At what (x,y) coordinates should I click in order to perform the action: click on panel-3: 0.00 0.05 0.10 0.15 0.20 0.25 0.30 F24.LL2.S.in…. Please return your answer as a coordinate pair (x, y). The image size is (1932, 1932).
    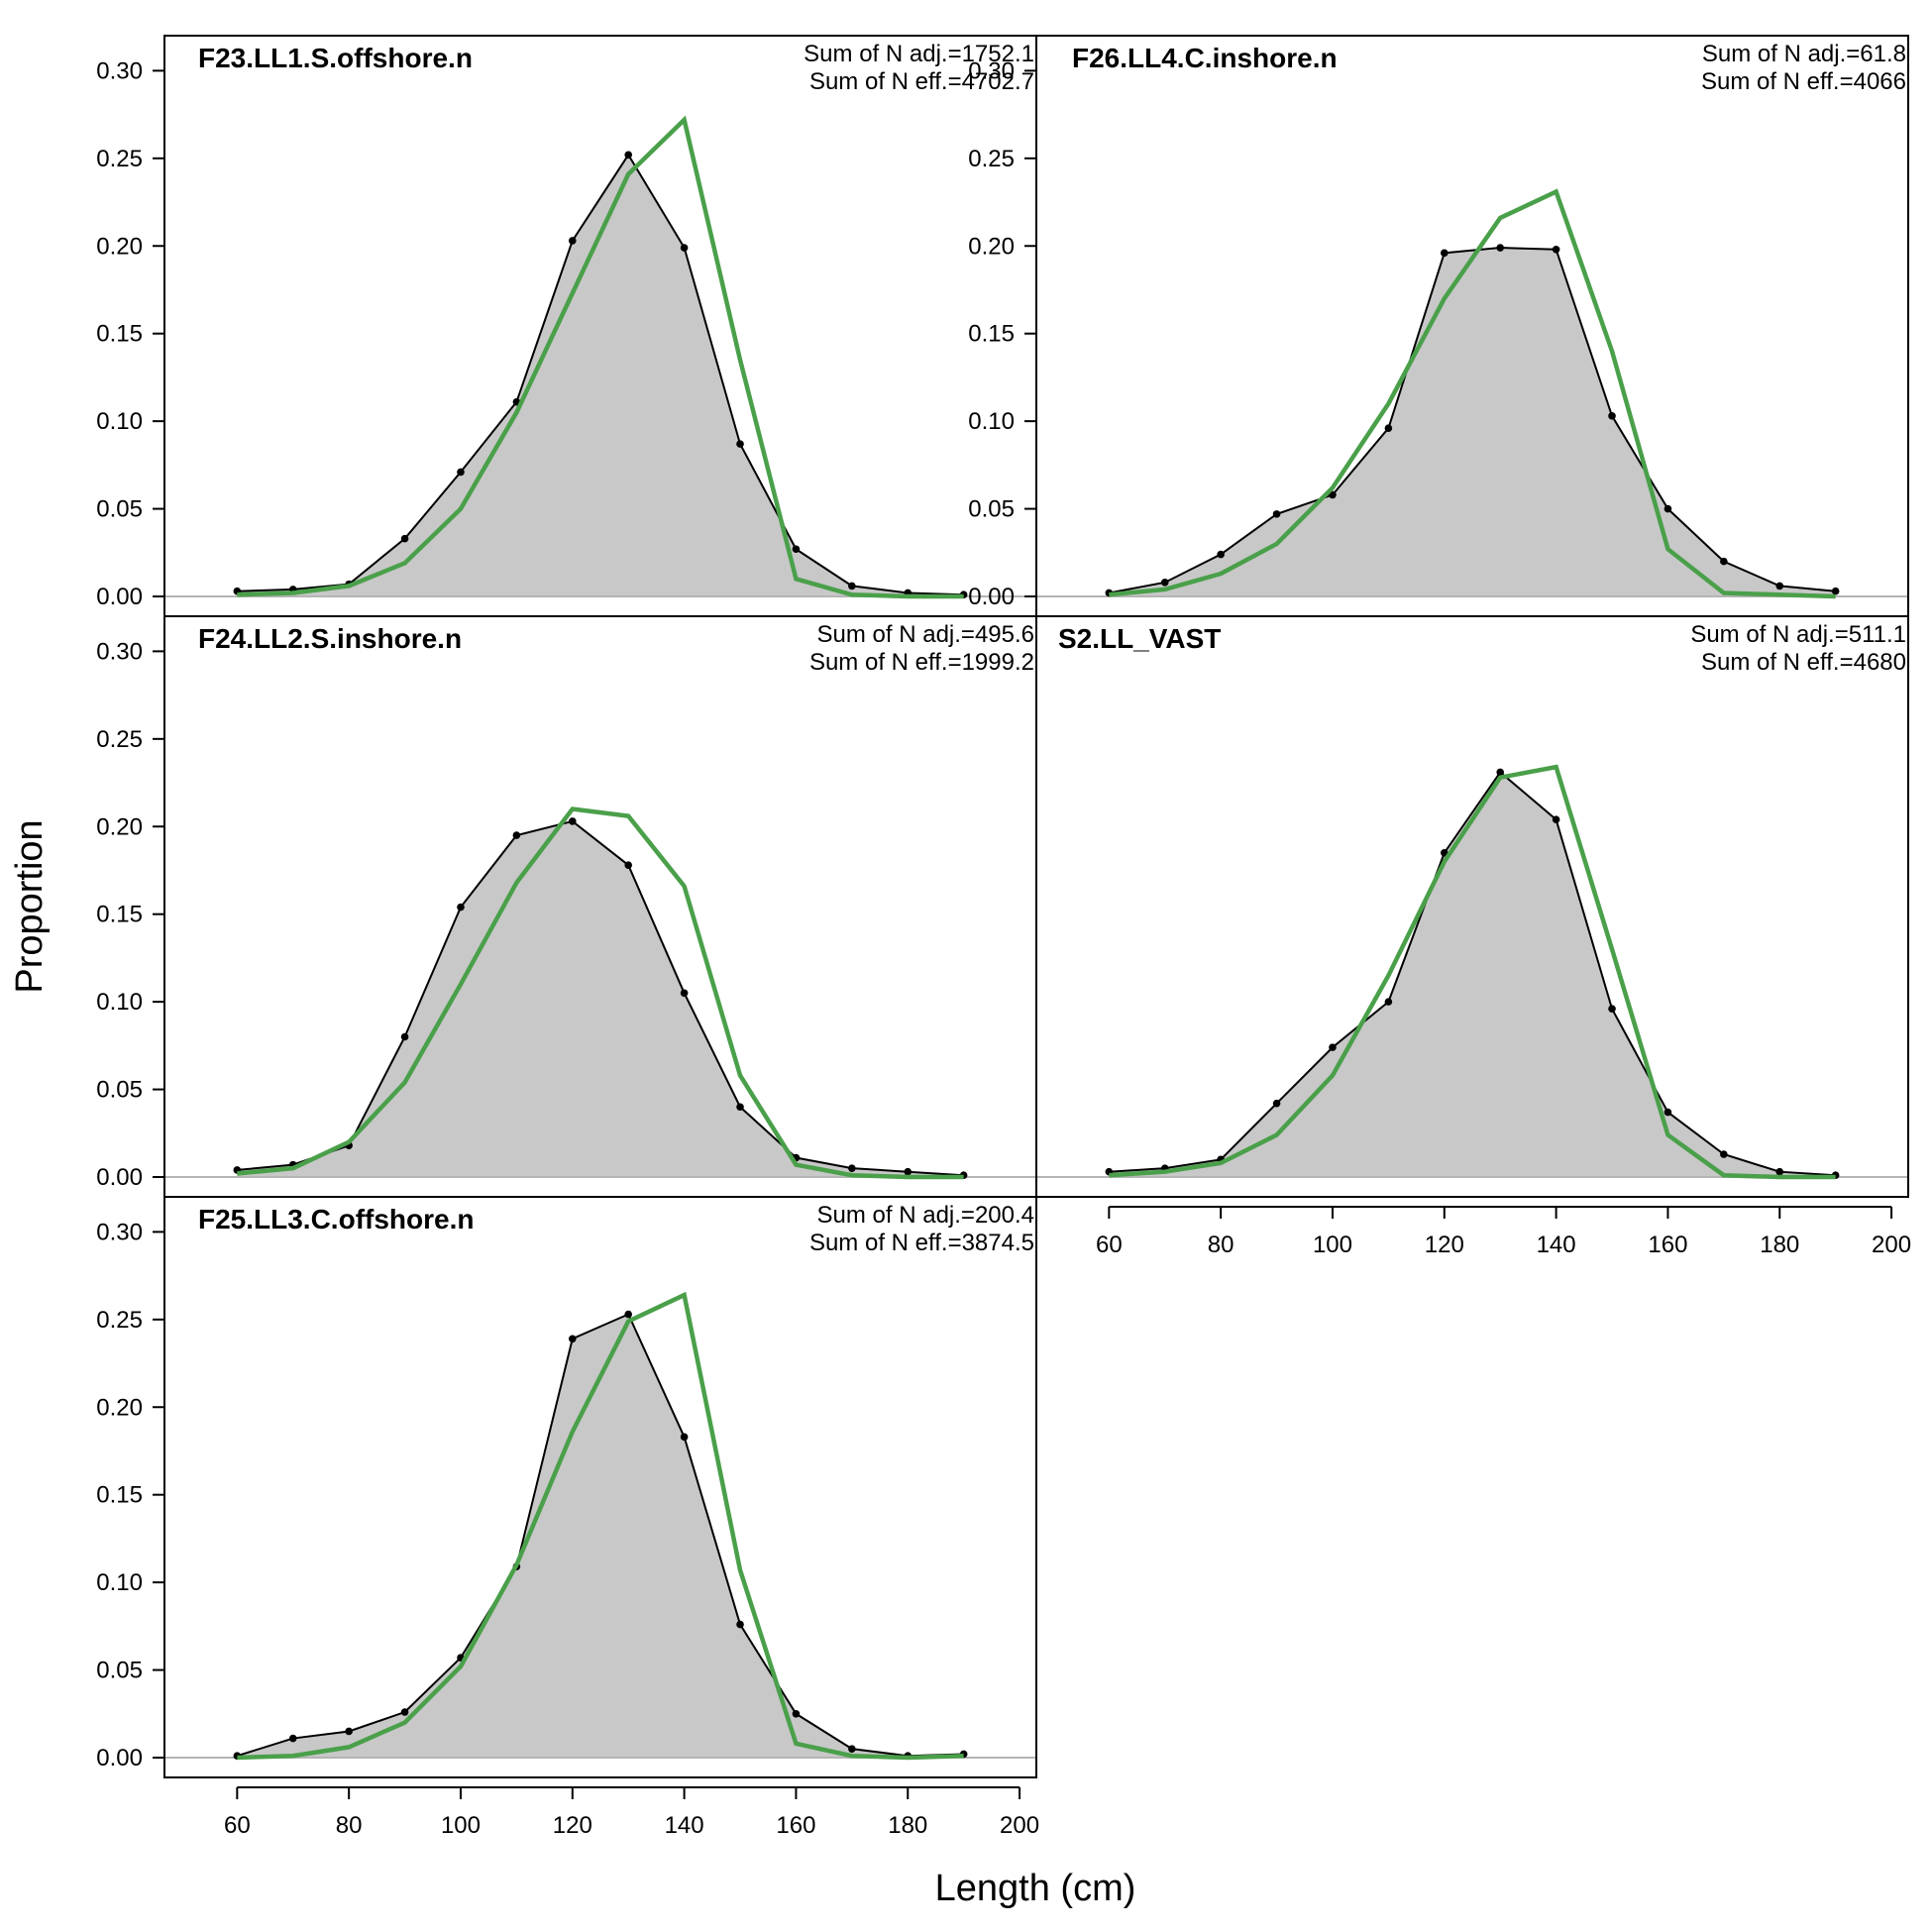
    Looking at the image, I should click on (566, 906).